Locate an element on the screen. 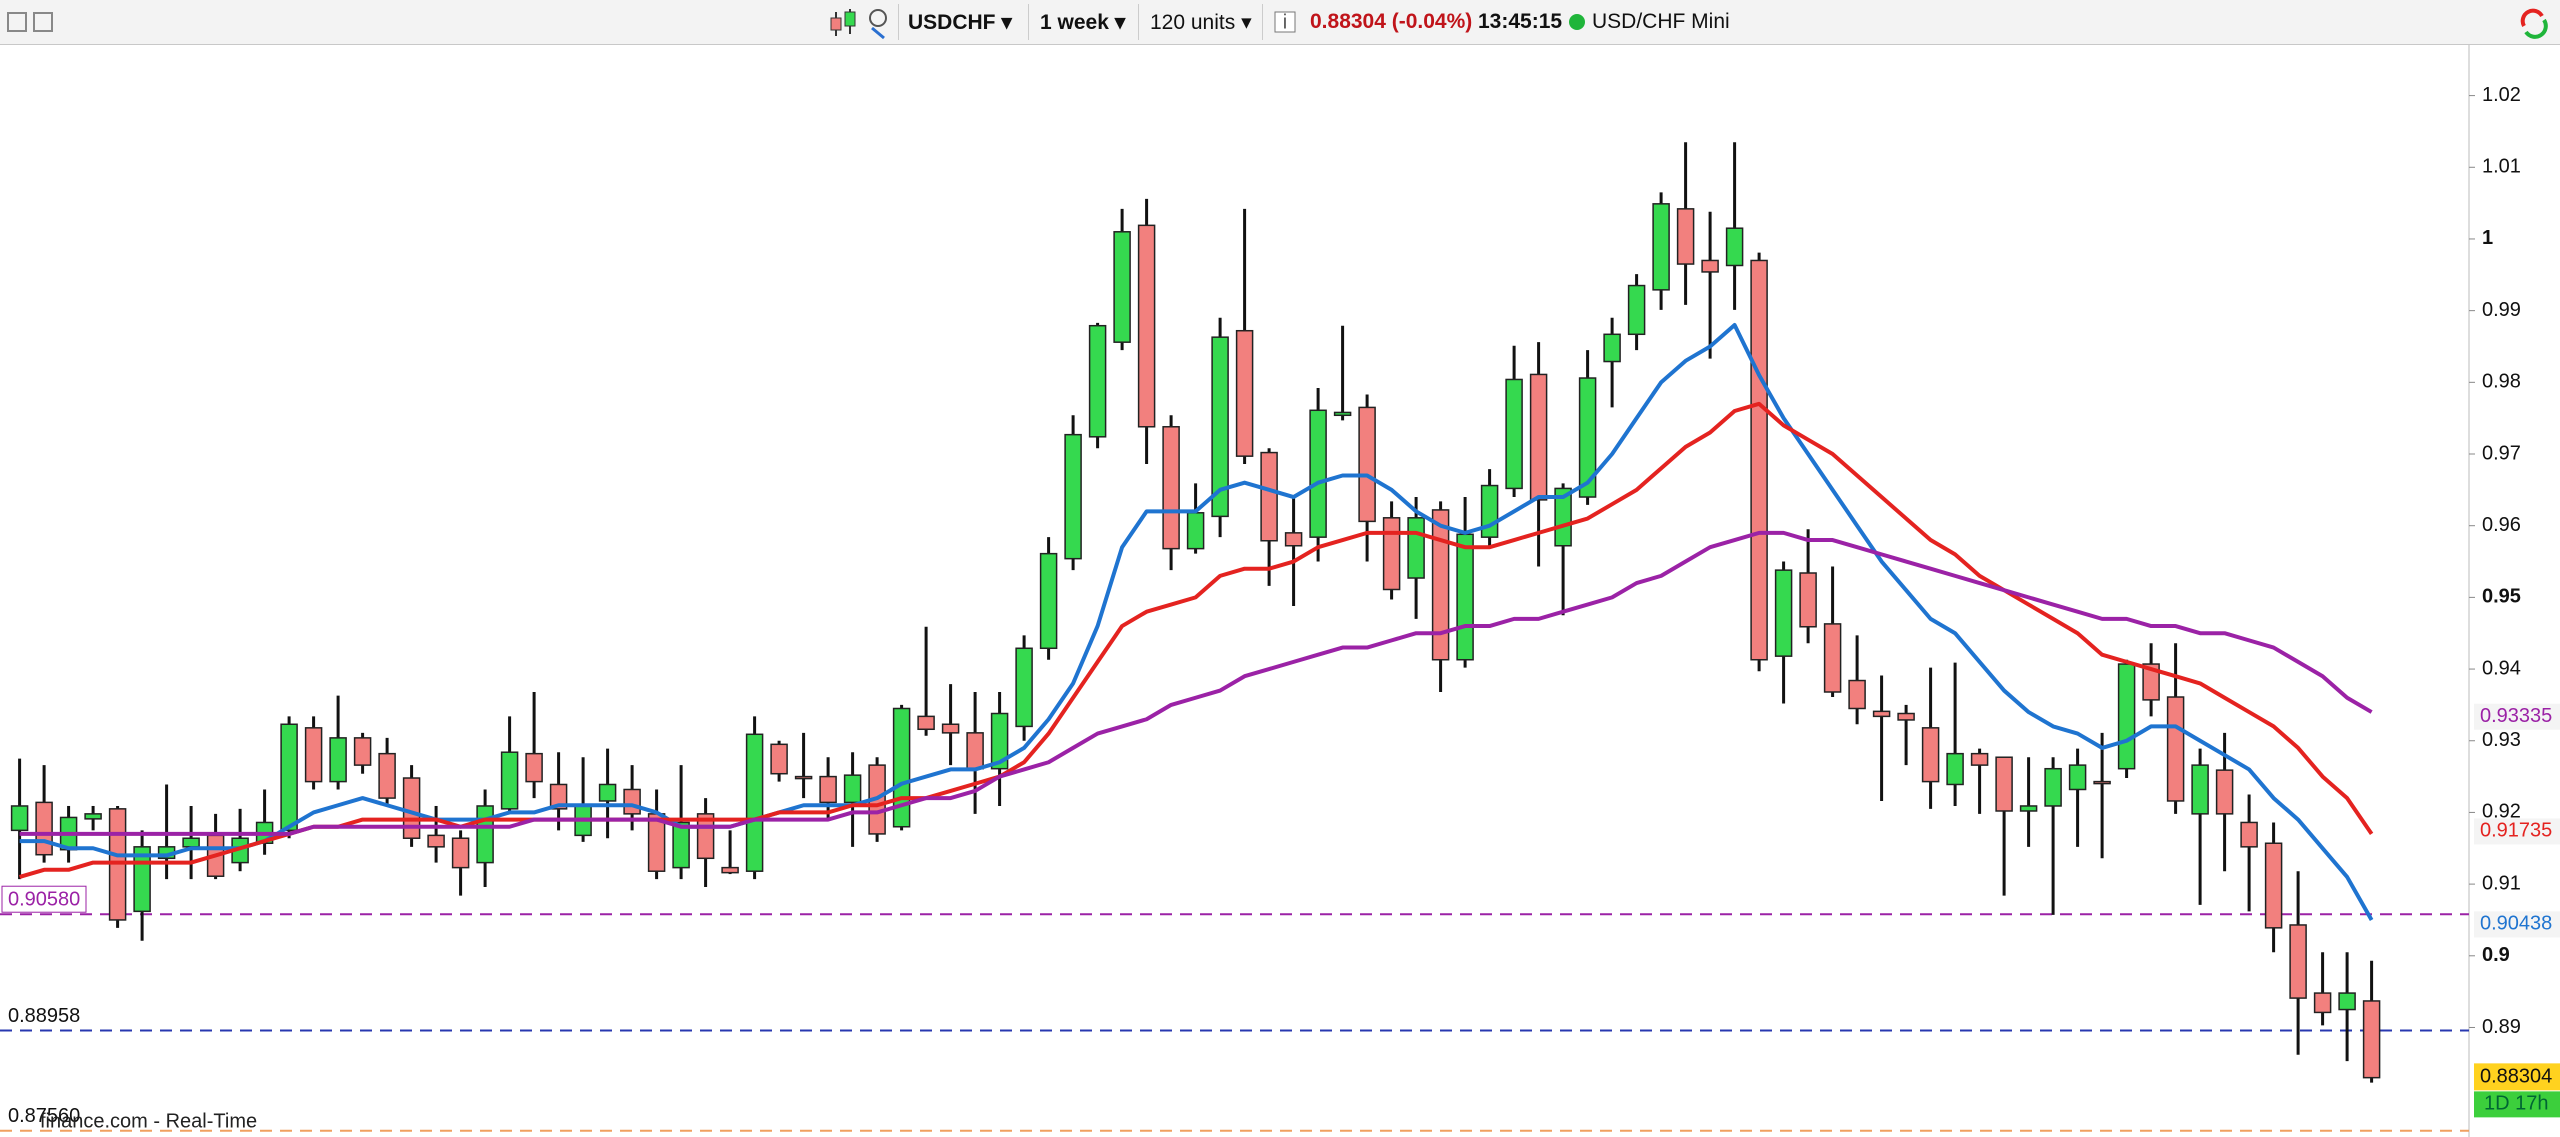 The width and height of the screenshot is (2560, 1137). y-tick-label: 0.92 is located at coordinates (2501, 812).